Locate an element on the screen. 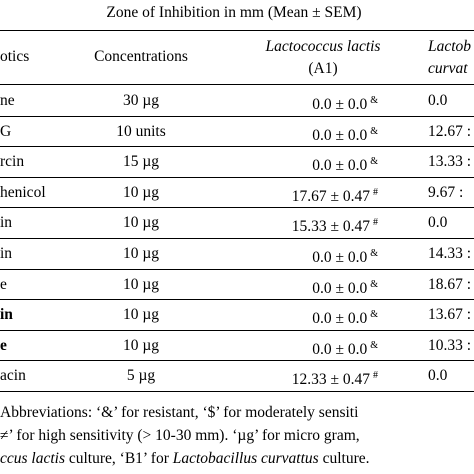 Image resolution: width=474 pixels, height=474 pixels. cell-a1-value: 15.33 ± 0.47 # is located at coordinates (335, 225).